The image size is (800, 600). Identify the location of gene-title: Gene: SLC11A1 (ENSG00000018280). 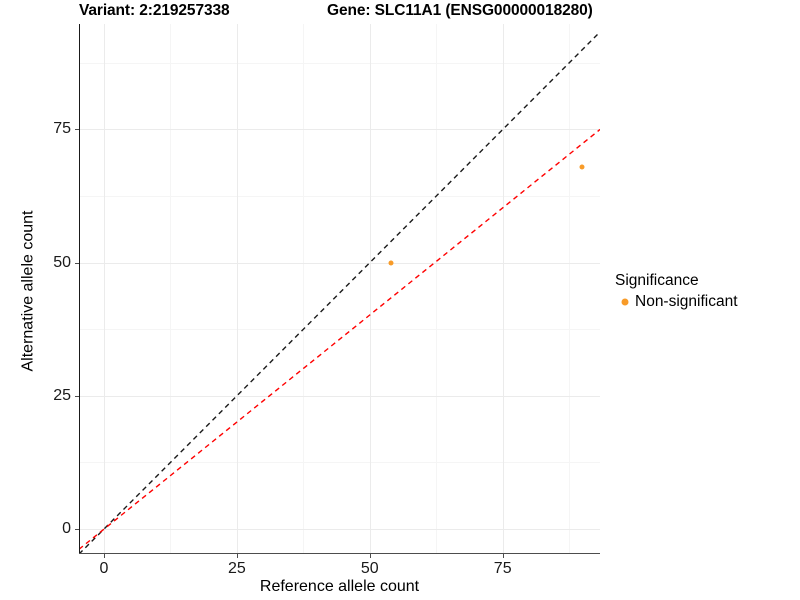
(460, 10).